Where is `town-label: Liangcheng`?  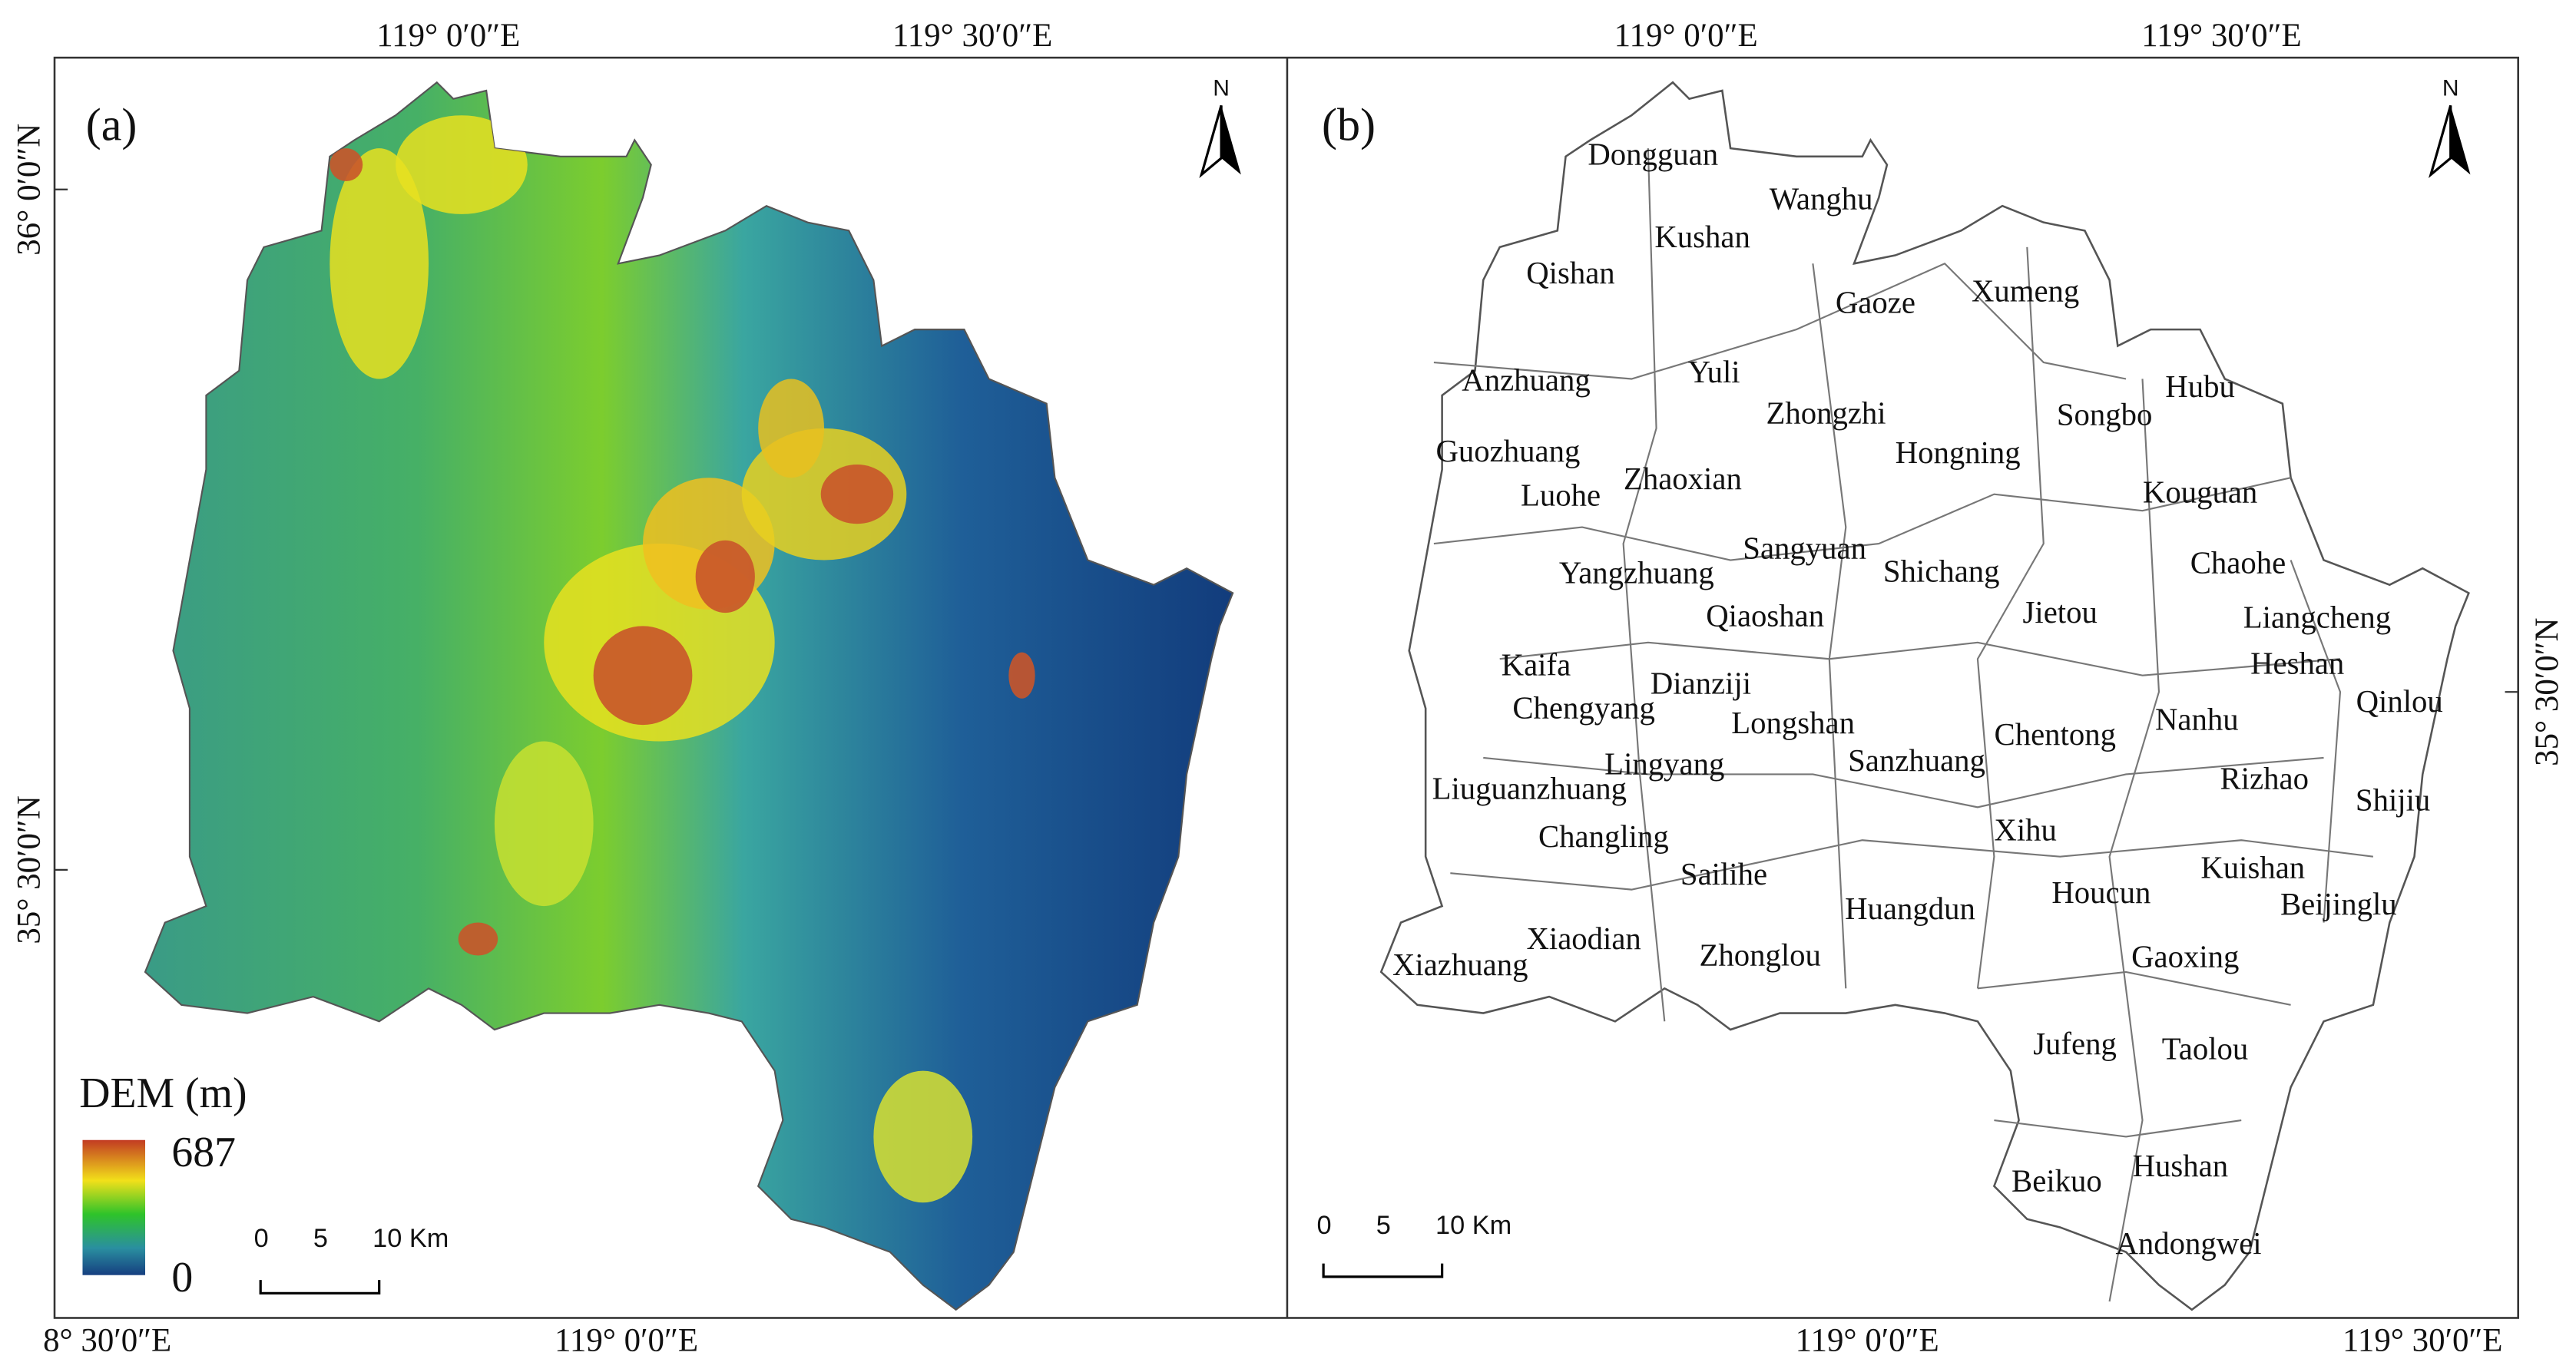
town-label: Liangcheng is located at coordinates (2317, 617).